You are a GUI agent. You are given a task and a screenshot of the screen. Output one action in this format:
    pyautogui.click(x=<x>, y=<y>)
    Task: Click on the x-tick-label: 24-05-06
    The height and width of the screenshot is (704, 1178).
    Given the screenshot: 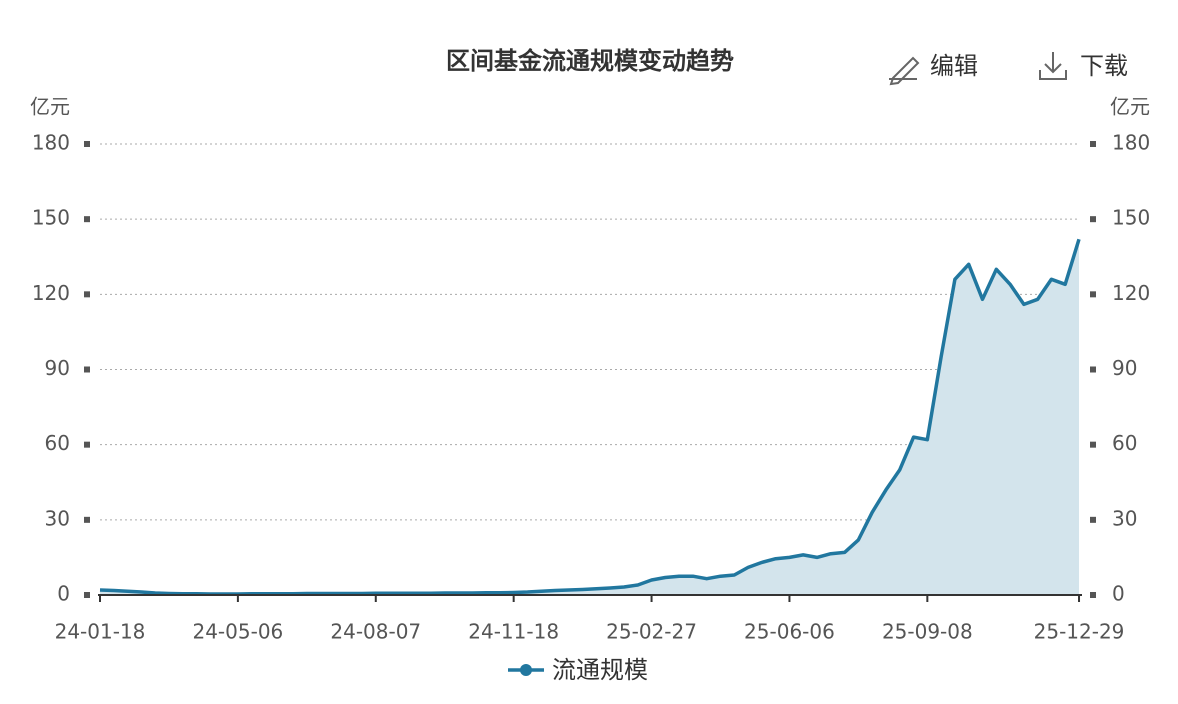 What is the action you would take?
    pyautogui.click(x=237, y=632)
    